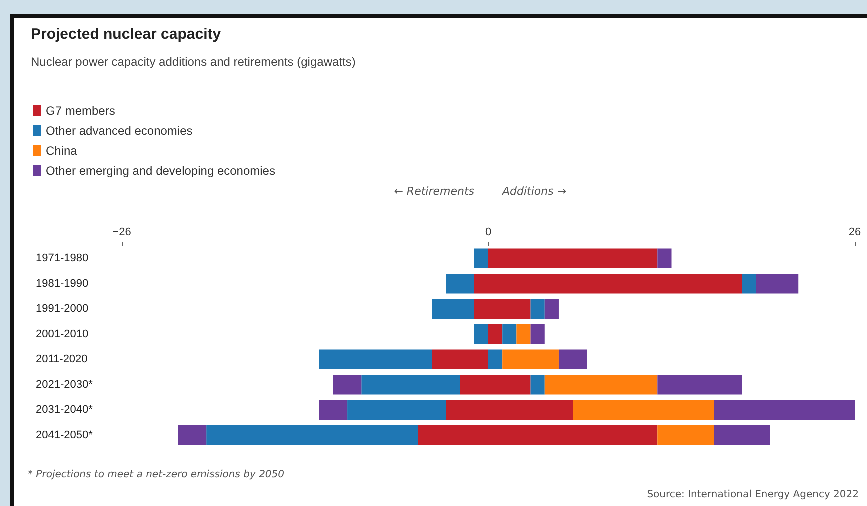  I want to click on y-tick-label: 1981-1990, so click(62, 284).